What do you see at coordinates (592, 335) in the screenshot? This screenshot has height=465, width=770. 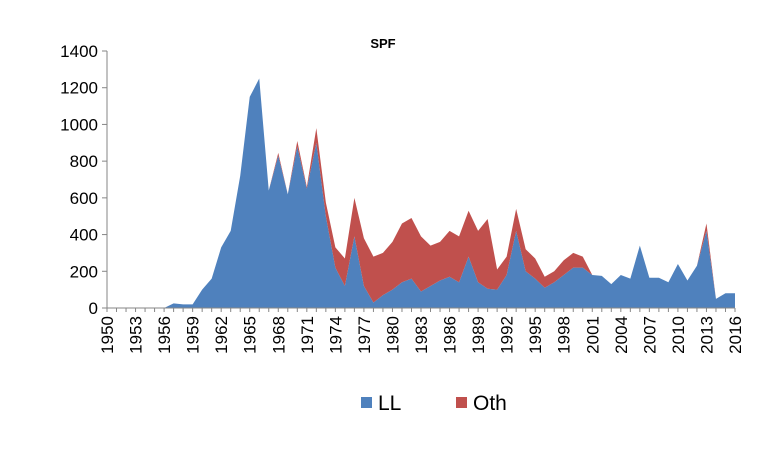 I see `x-tick-label: 2001` at bounding box center [592, 335].